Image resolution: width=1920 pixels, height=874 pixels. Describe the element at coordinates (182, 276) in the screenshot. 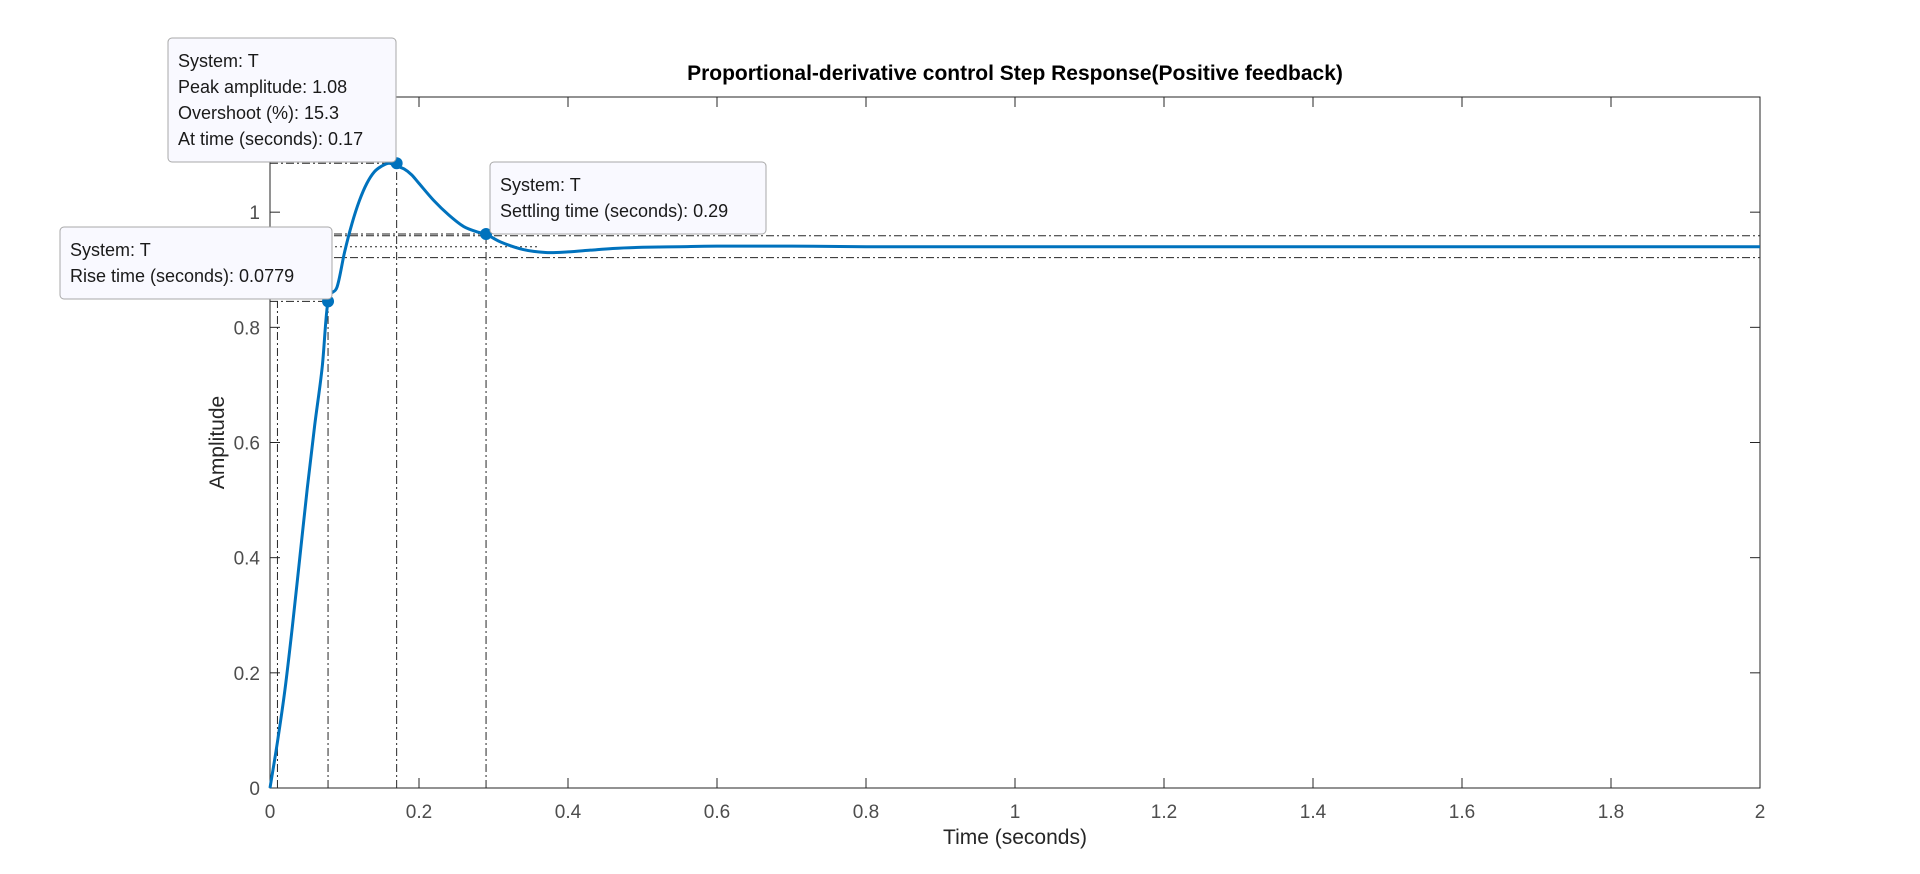

I see `data-tip-line: Rise time (seconds): 0.0779` at that location.